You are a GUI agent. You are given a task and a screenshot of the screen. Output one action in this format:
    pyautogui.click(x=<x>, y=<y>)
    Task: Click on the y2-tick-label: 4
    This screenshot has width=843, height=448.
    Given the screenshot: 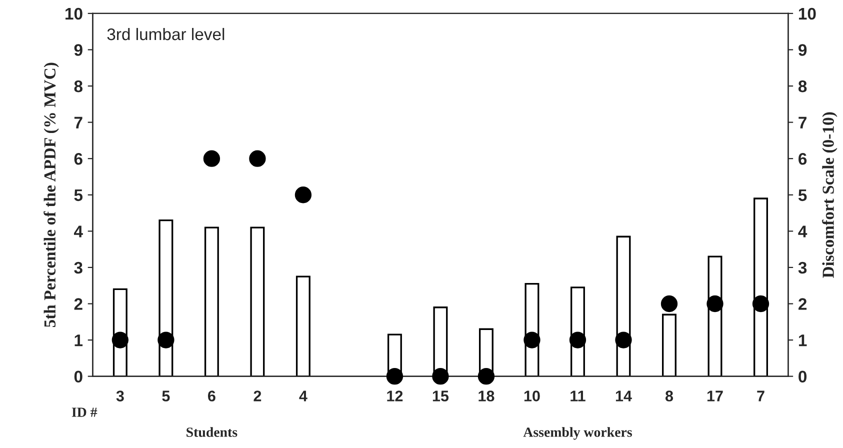 What is the action you would take?
    pyautogui.click(x=803, y=232)
    